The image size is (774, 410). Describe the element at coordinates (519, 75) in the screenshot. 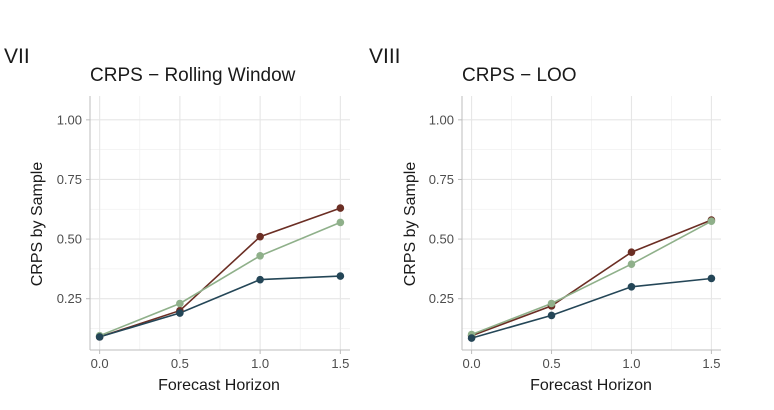

I see `chart-title: CRPS − LOO` at that location.